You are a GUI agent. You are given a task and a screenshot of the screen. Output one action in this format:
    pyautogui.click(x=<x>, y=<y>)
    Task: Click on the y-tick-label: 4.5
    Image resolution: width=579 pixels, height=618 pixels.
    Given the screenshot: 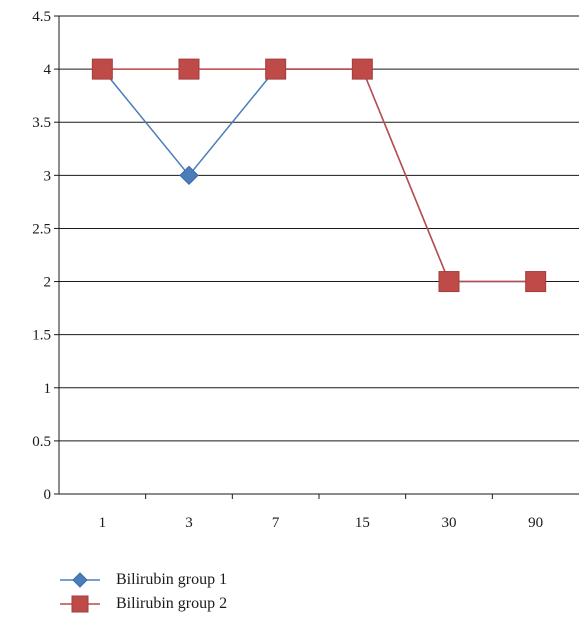 What is the action you would take?
    pyautogui.click(x=41, y=17)
    